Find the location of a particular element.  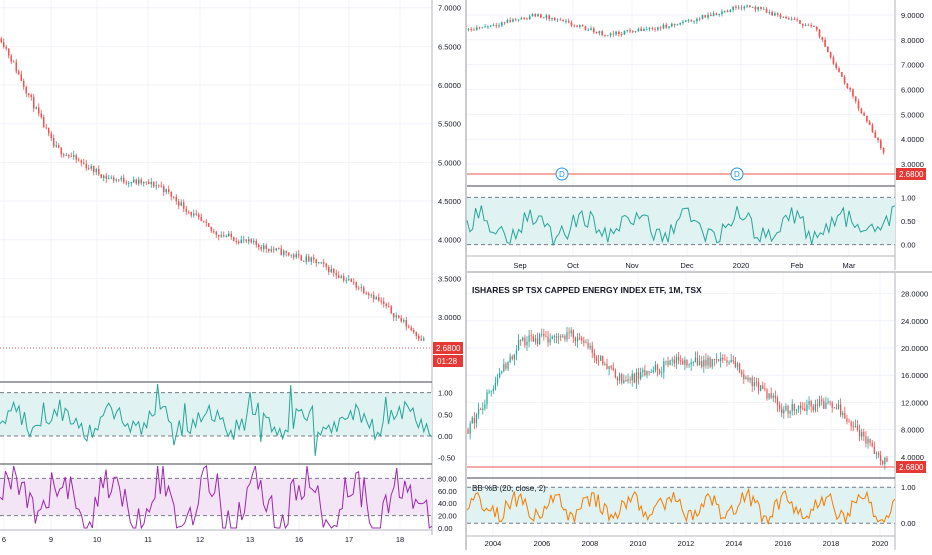

top-right-price-label: 4.0000 is located at coordinates (912, 139).